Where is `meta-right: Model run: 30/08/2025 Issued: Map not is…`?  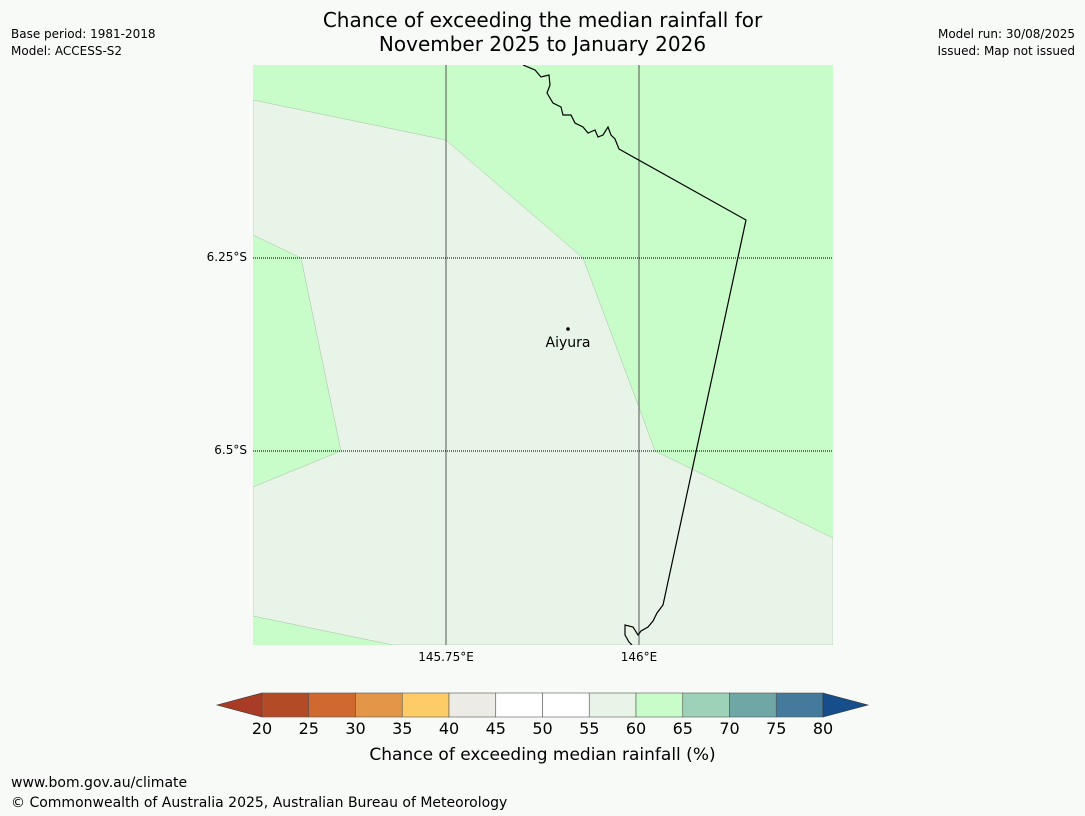
meta-right: Model run: 30/08/2025 Issued: Map not is… is located at coordinates (1006, 43).